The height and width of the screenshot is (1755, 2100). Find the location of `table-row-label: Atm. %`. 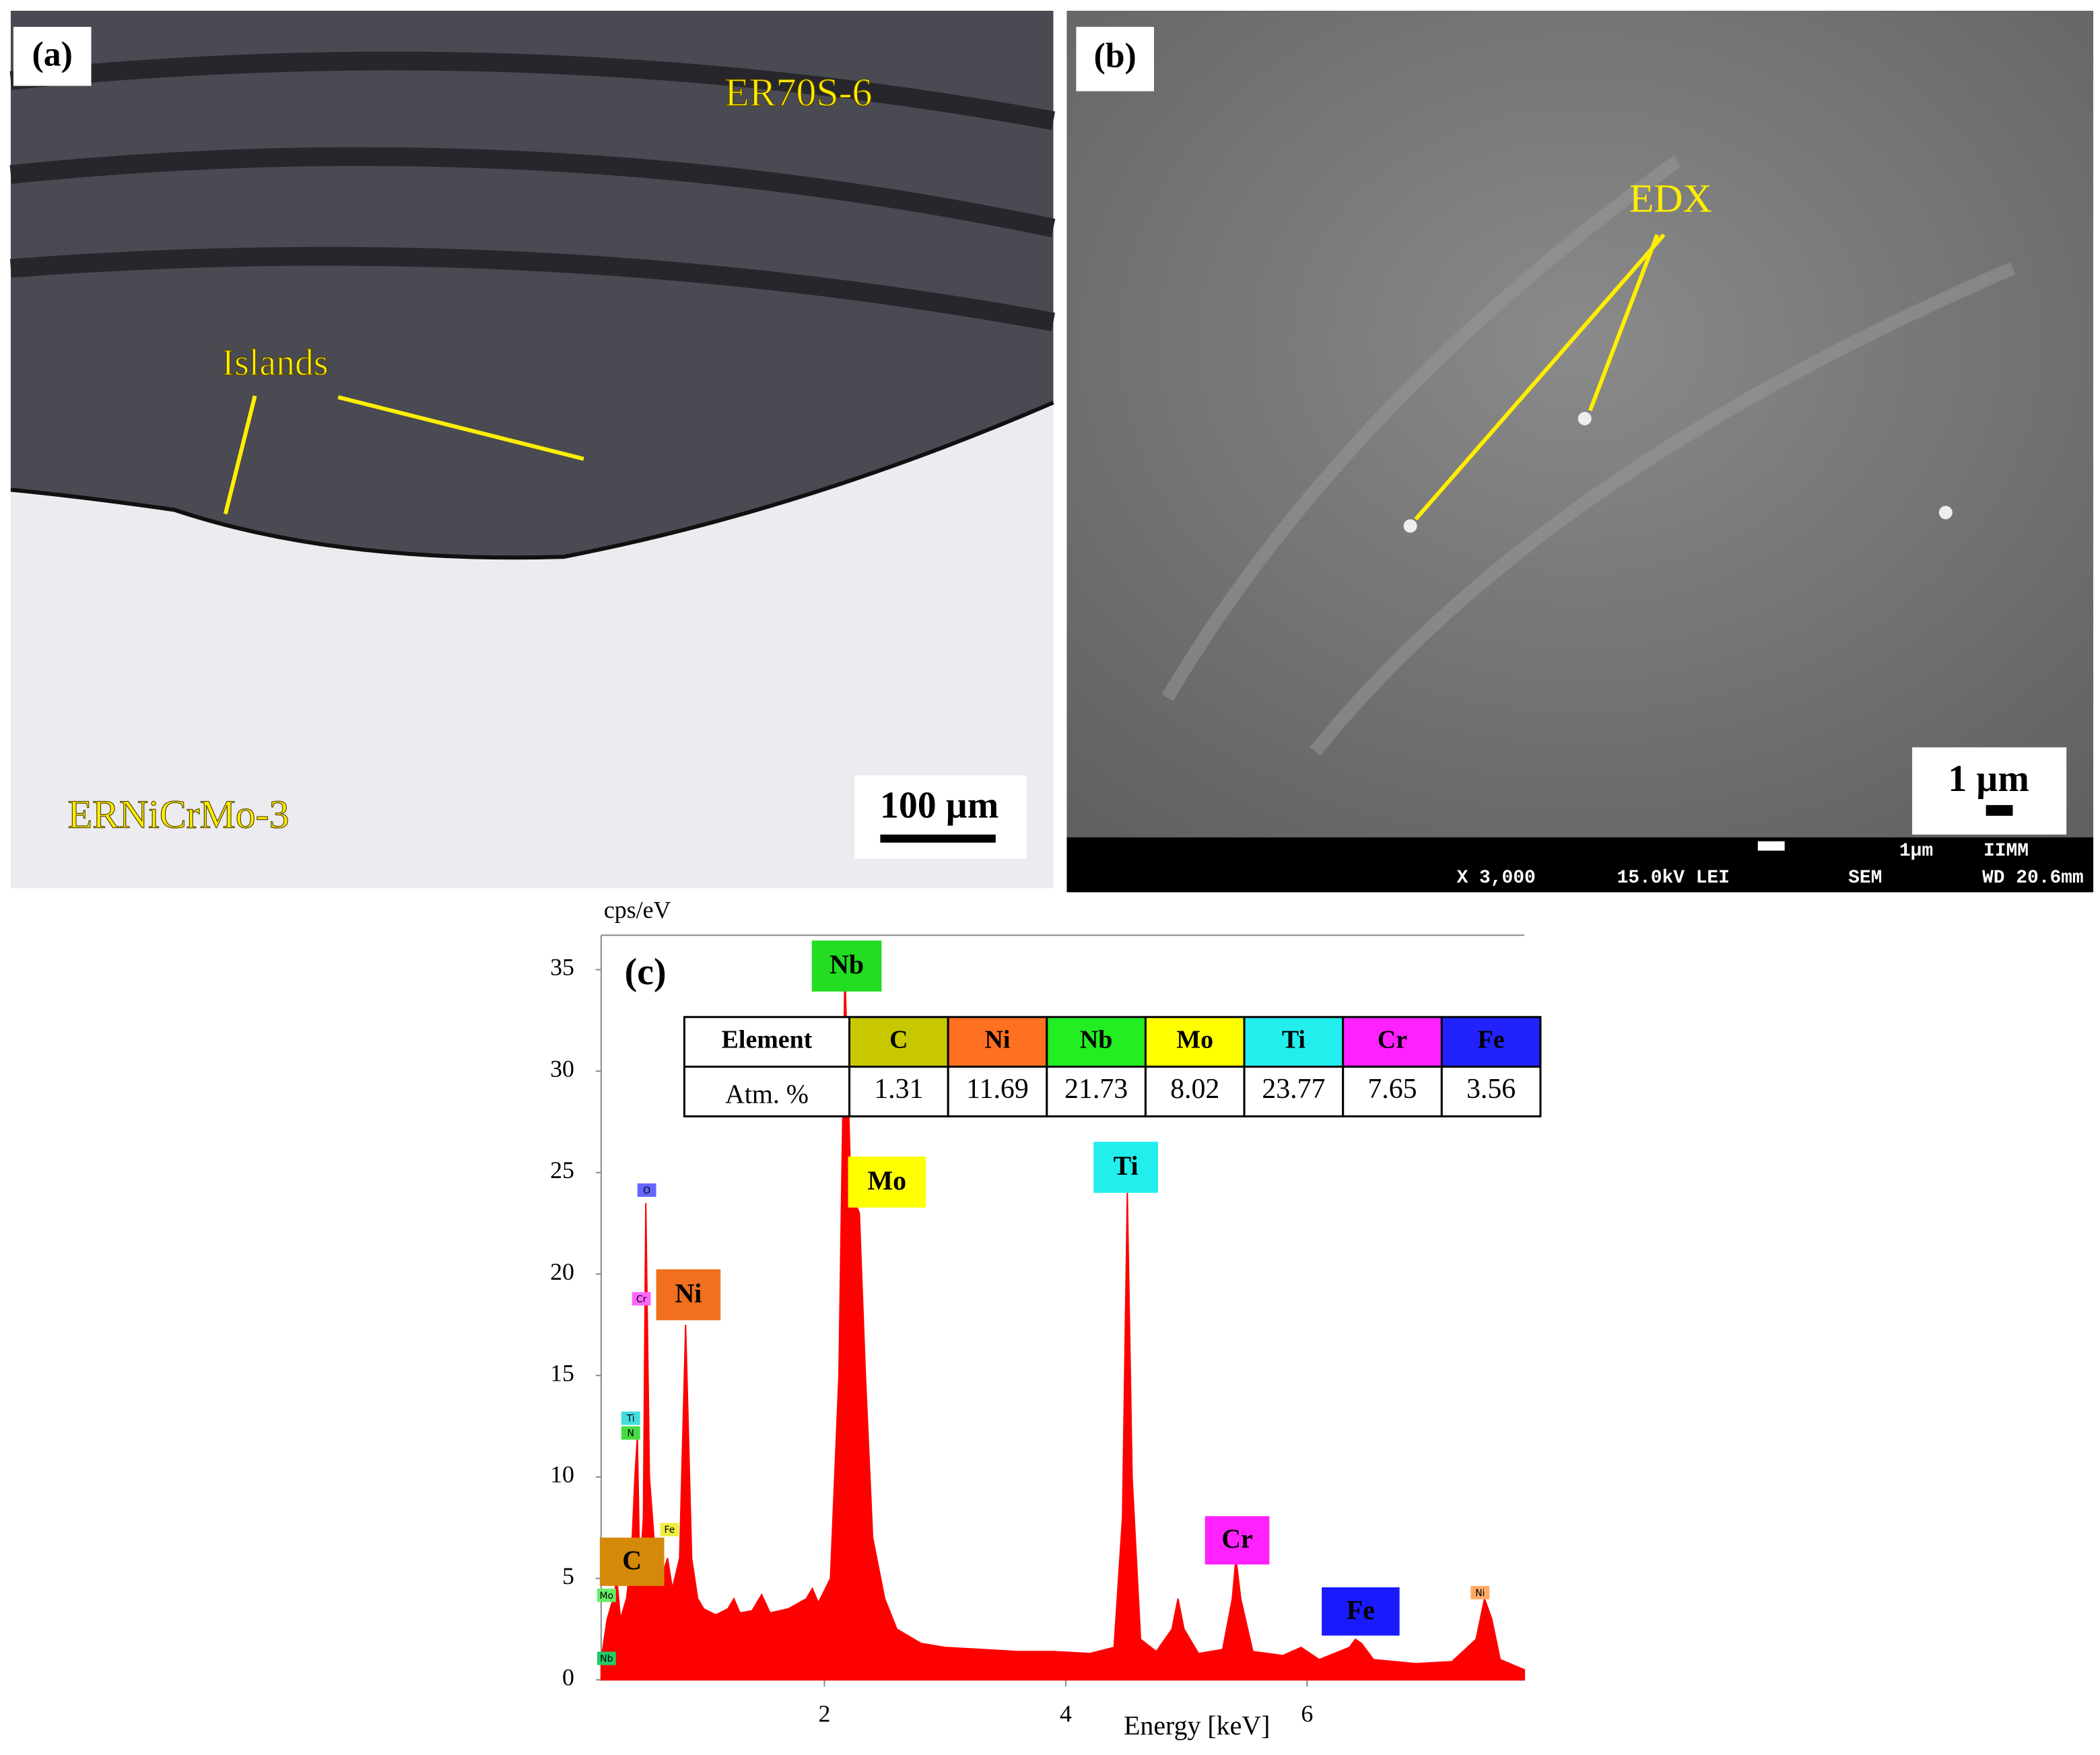

table-row-label: Atm. % is located at coordinates (767, 1094).